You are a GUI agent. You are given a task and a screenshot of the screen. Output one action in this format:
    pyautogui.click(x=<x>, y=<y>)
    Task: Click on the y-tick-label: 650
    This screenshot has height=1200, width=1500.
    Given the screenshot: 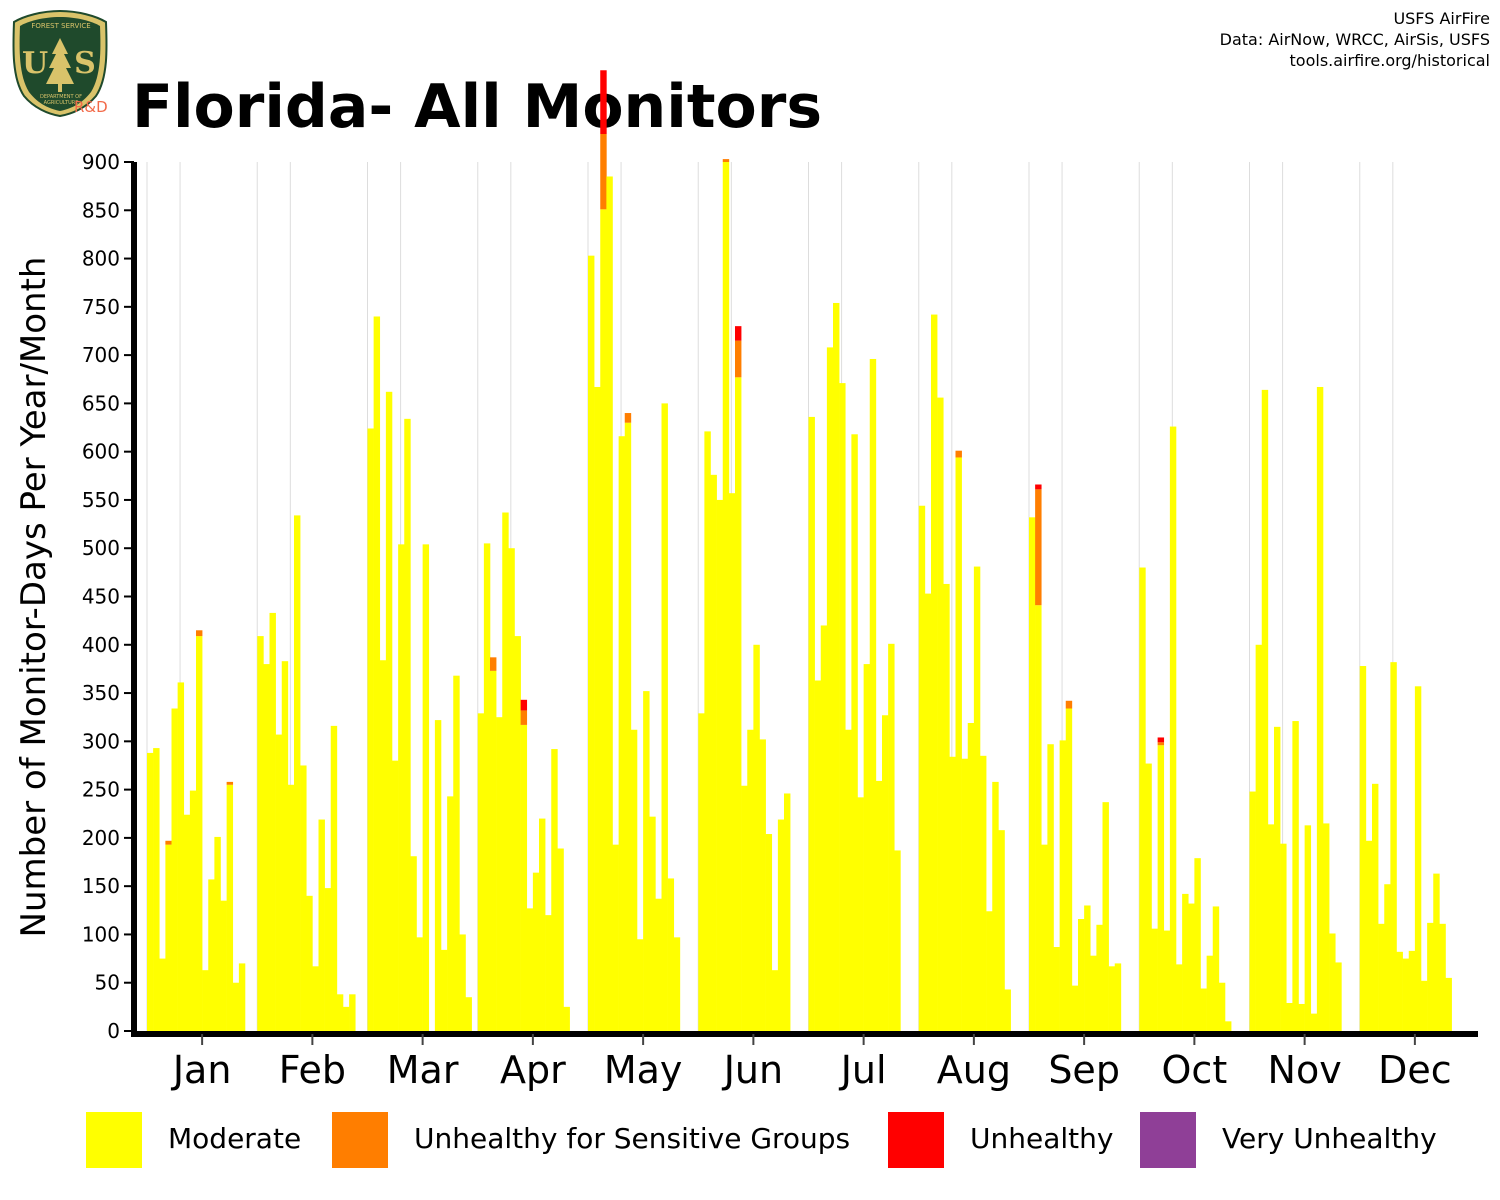 What is the action you would take?
    pyautogui.click(x=101, y=403)
    